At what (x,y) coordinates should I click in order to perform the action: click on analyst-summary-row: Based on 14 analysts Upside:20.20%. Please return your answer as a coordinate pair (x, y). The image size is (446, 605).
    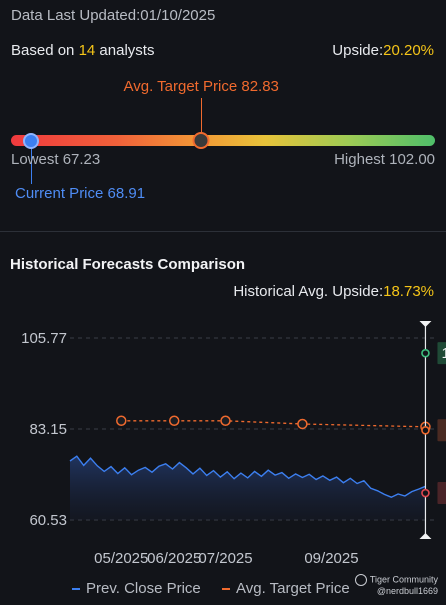
    Looking at the image, I should click on (222, 52).